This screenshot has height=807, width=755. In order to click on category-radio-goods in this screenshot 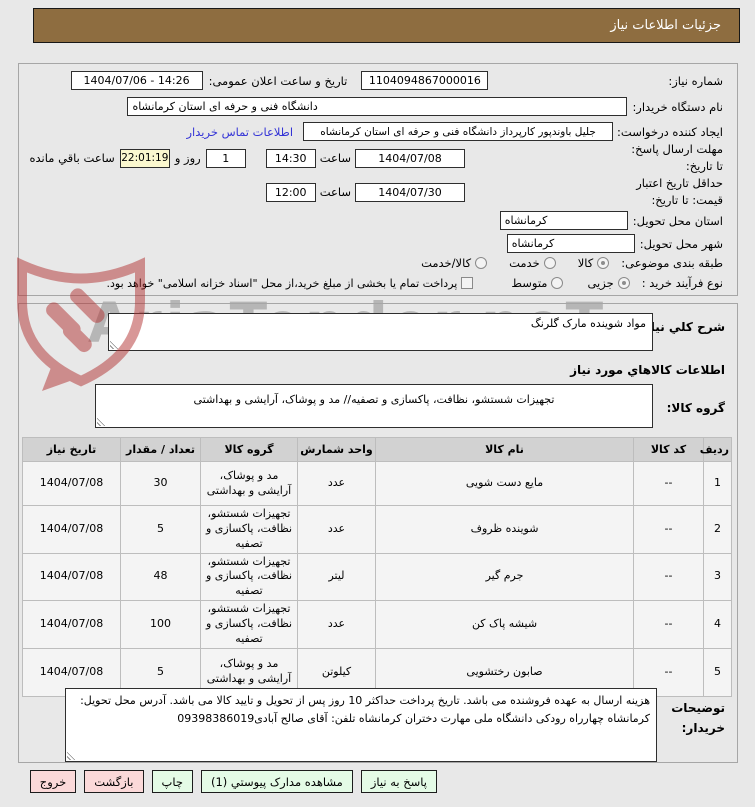, I will do `click(603, 263)`.